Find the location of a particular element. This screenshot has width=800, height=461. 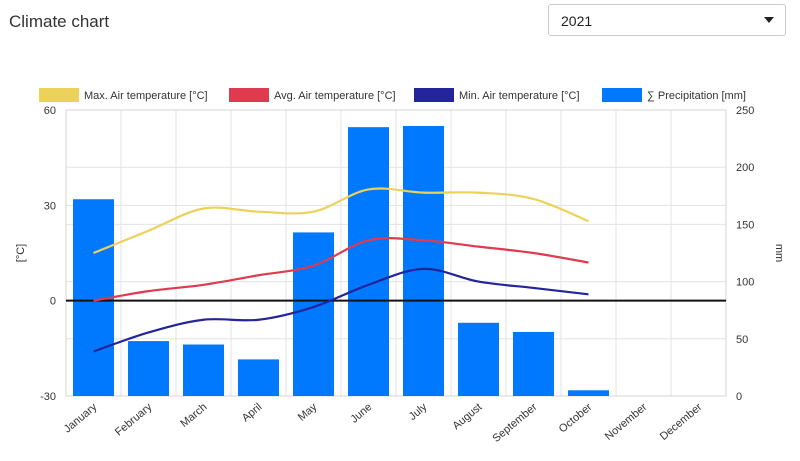

x-axis-tick-label: December is located at coordinates (681, 422).